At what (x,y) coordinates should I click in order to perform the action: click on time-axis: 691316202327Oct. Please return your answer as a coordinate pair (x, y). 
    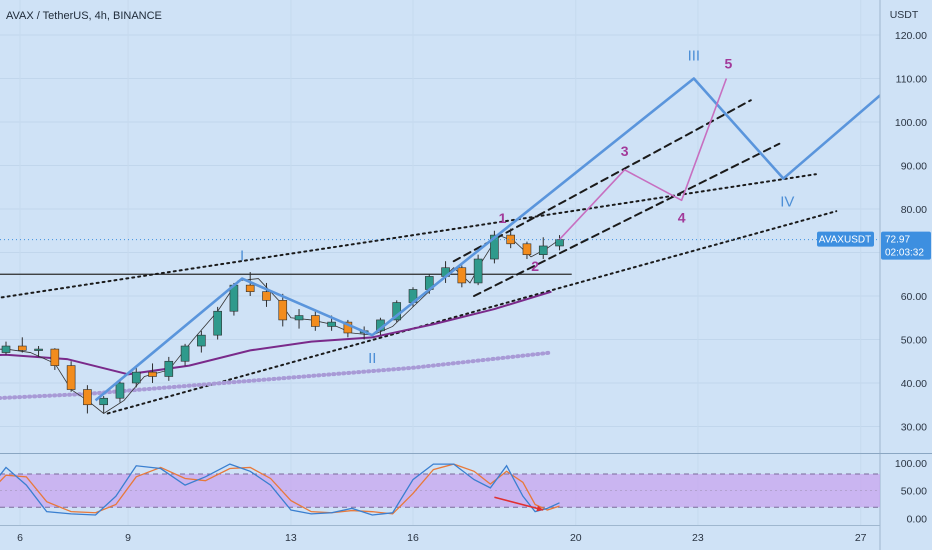
    Looking at the image, I should click on (474, 538).